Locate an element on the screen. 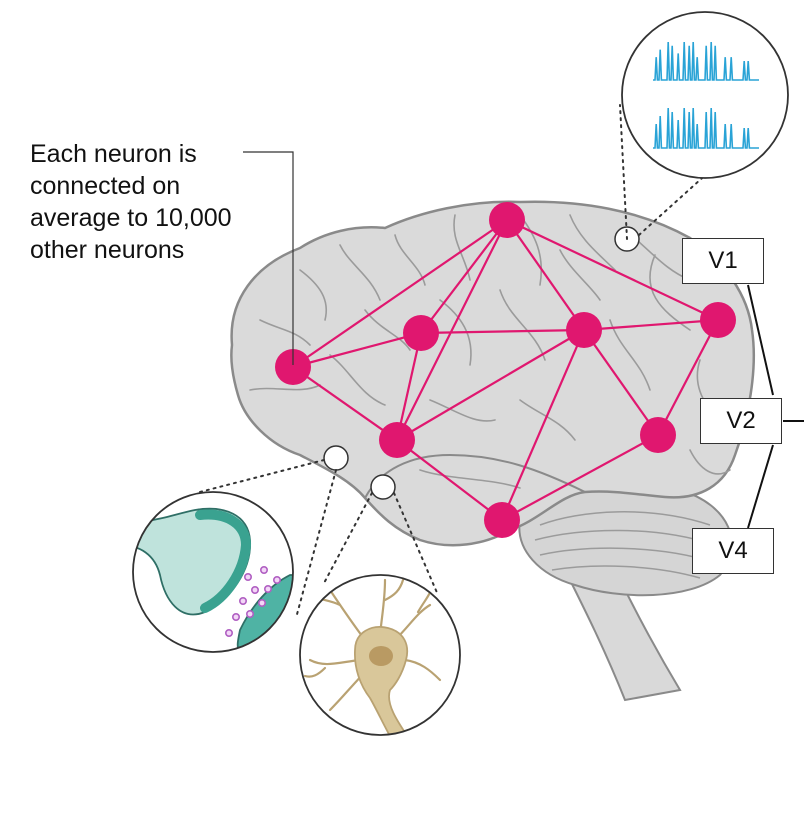  caption-leader-line is located at coordinates (268, 258).